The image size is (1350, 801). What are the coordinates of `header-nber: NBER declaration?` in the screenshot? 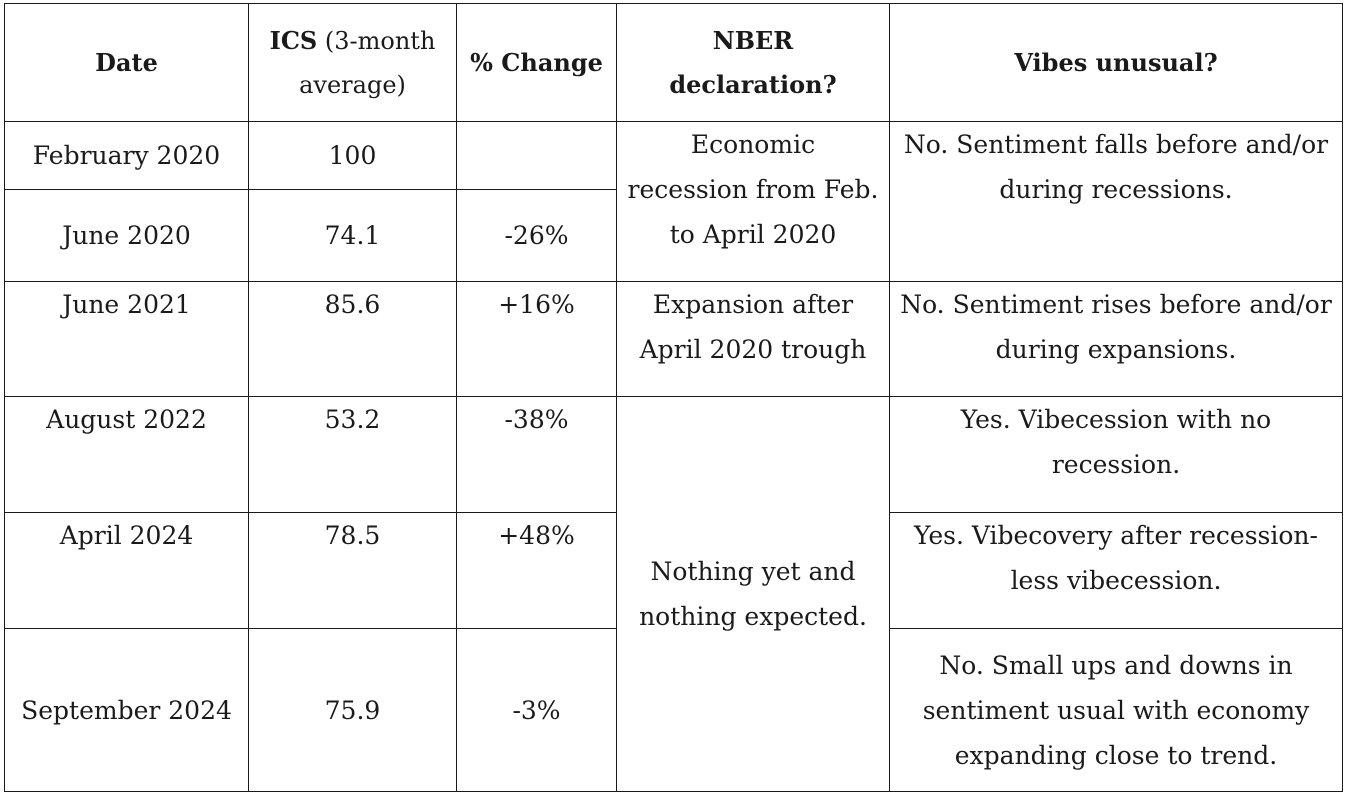 It's located at (753, 62).